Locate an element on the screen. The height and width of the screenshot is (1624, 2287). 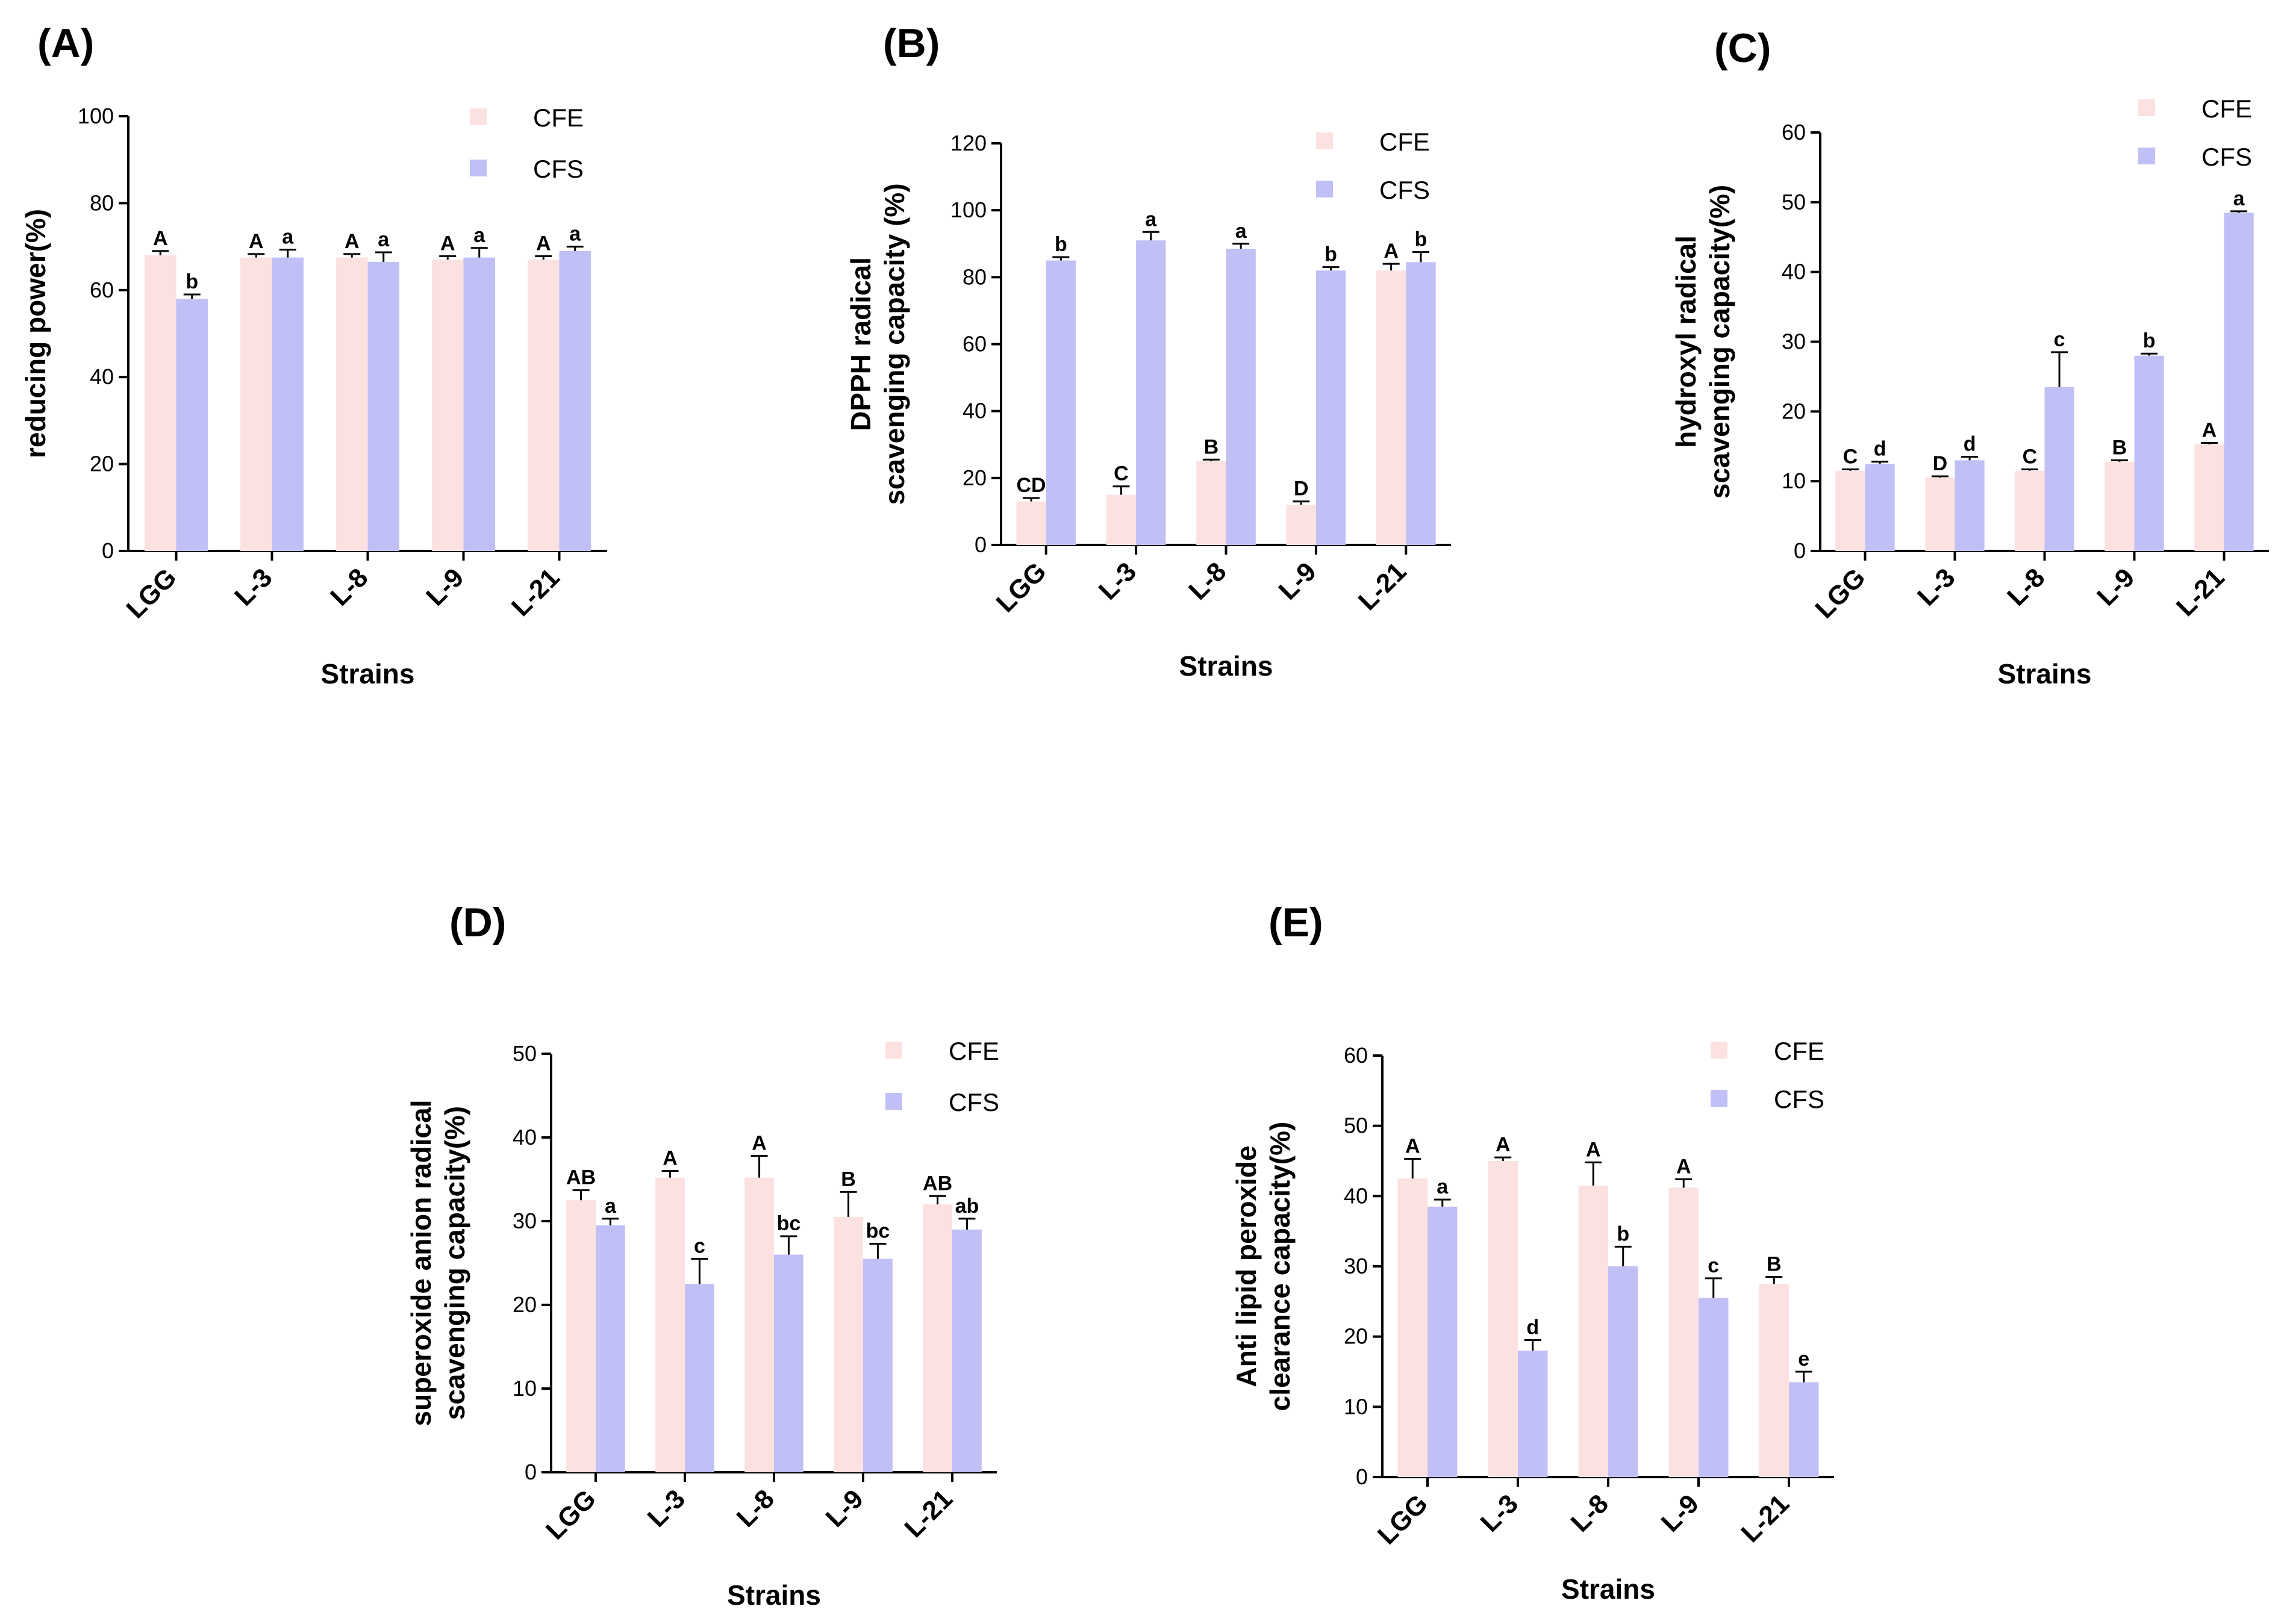
panel-letter: (C) is located at coordinates (1743, 48).